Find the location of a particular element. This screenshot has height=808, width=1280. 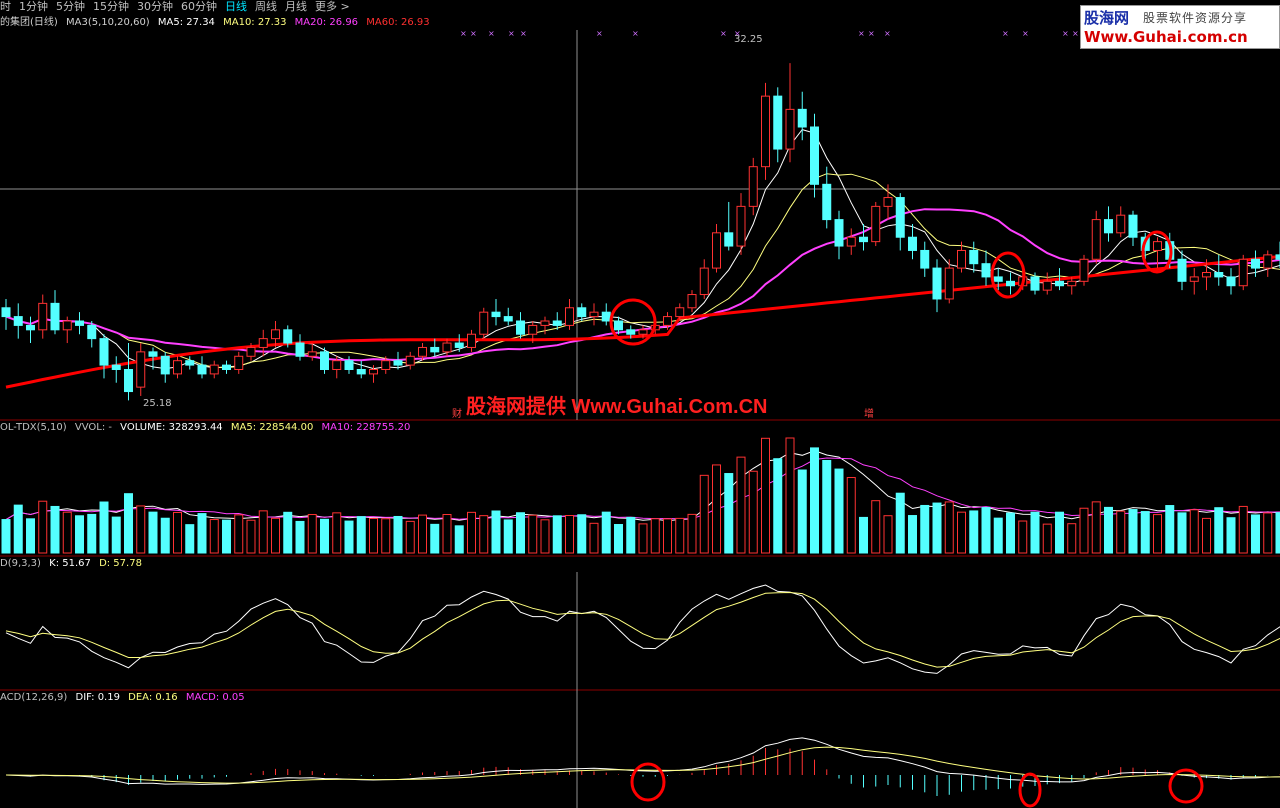

increase-marker: 增 is located at coordinates (869, 414).